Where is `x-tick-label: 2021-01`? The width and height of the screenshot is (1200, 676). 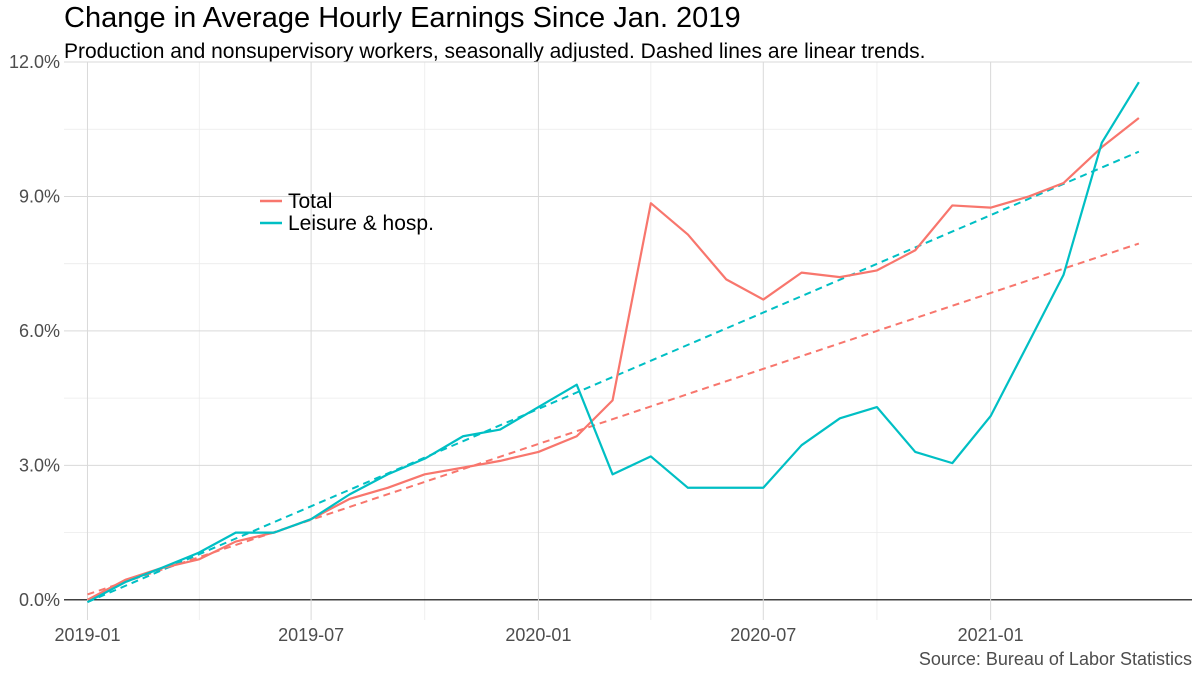
x-tick-label: 2021-01 is located at coordinates (991, 635).